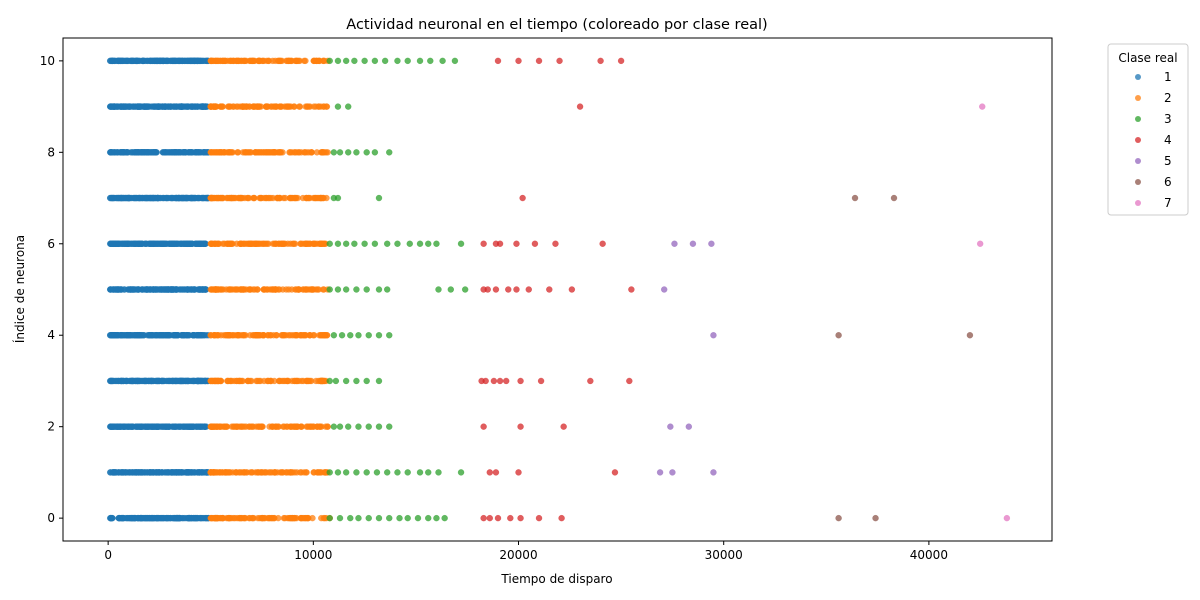 Image resolution: width=1200 pixels, height=600 pixels. What do you see at coordinates (1168, 140) in the screenshot?
I see `legend-label: 4` at bounding box center [1168, 140].